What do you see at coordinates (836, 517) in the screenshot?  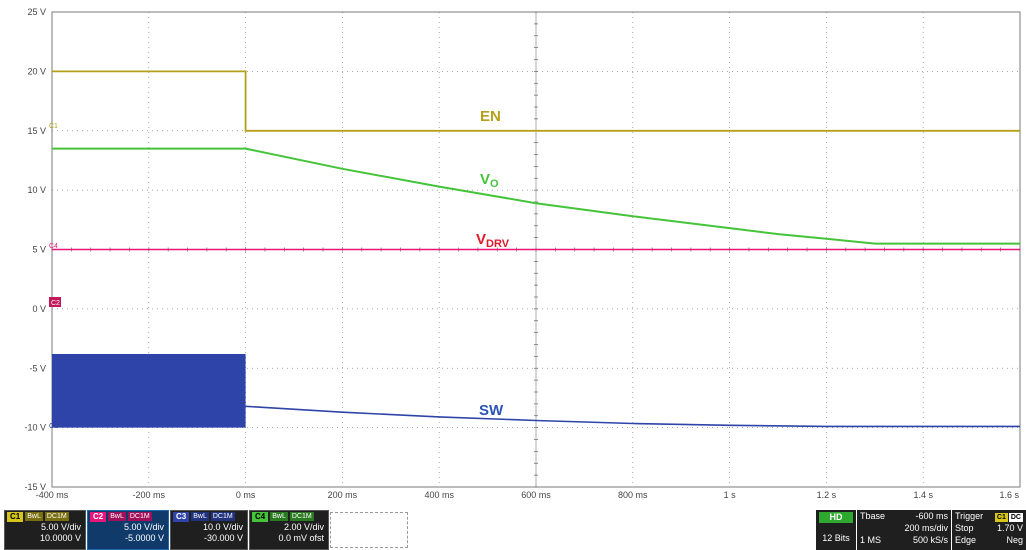 I see `hd-badge: HD` at bounding box center [836, 517].